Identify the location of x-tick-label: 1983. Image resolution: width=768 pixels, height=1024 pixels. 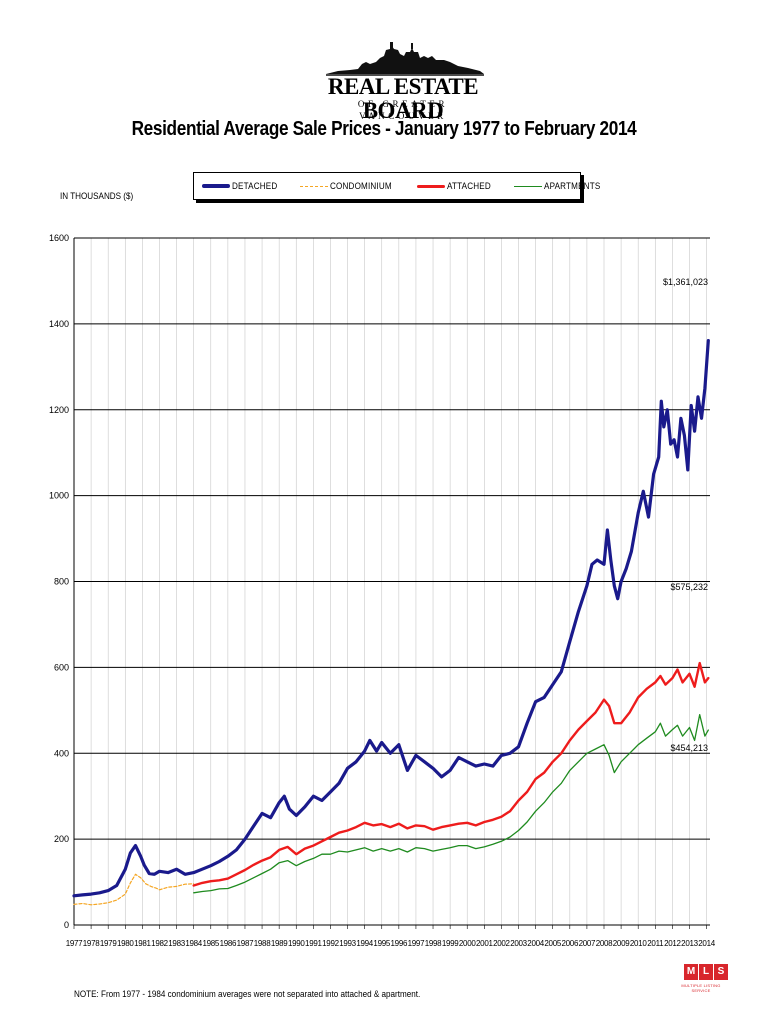
(176, 943).